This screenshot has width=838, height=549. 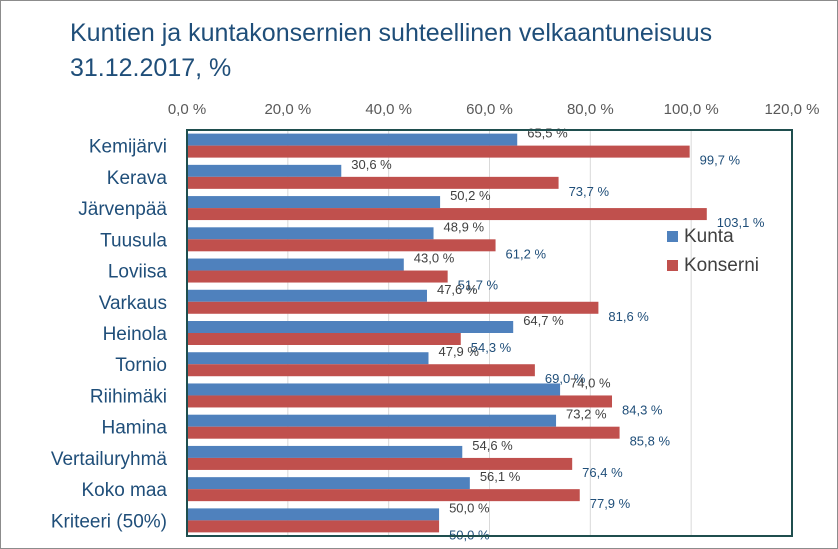 I want to click on kunta-value-label: 65,5 %, so click(x=547, y=133).